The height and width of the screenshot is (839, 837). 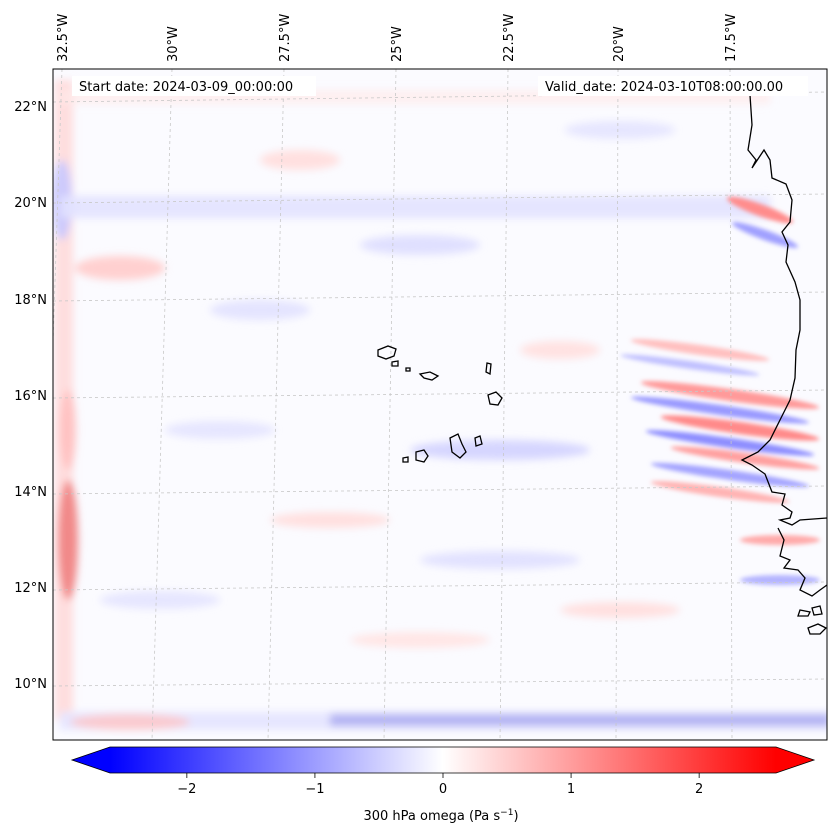 I want to click on colorbar-low-extension, so click(x=91, y=760).